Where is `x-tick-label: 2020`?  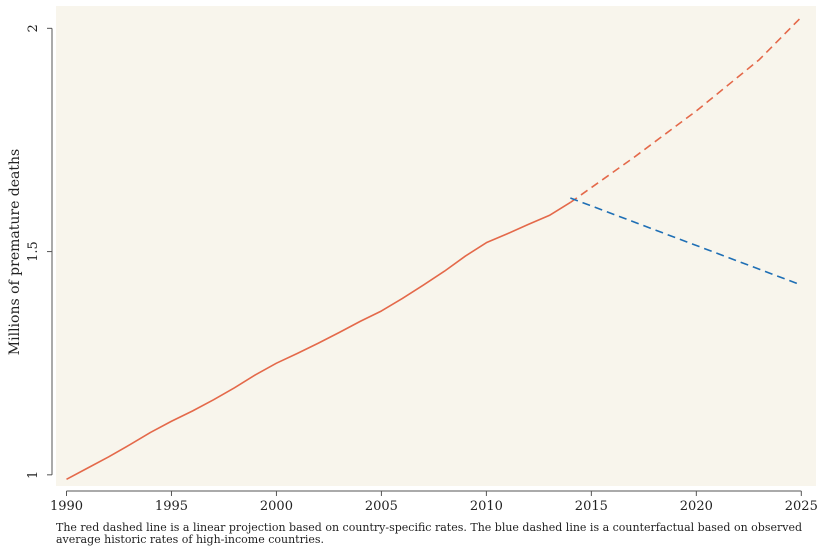
x-tick-label: 2020 is located at coordinates (696, 506).